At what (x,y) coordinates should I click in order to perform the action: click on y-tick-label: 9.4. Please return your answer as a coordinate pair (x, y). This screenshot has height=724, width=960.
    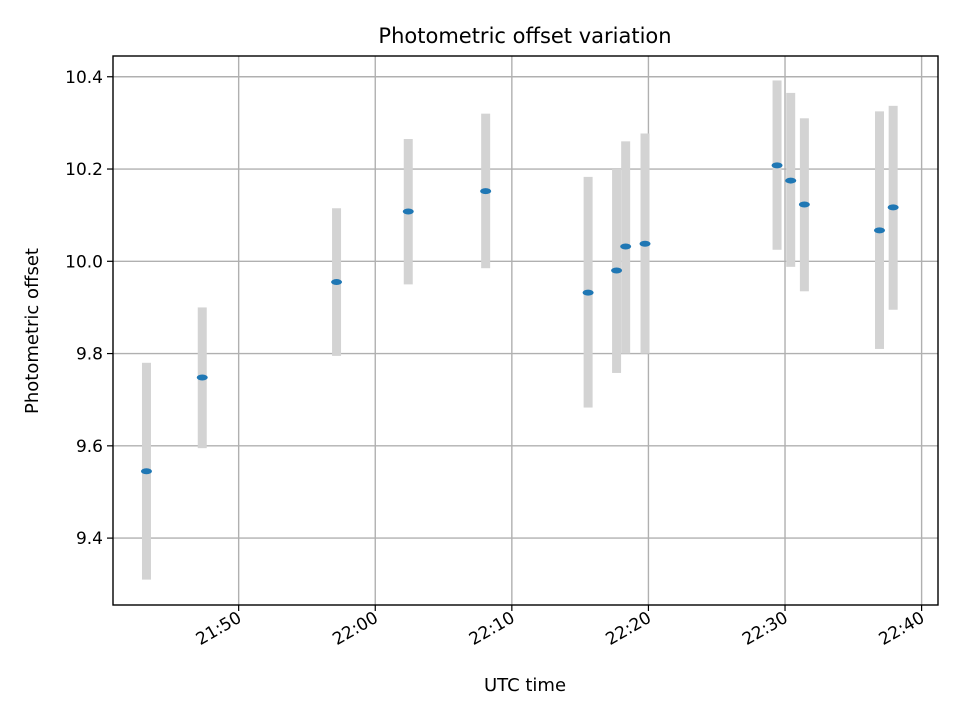
    Looking at the image, I should click on (89, 539).